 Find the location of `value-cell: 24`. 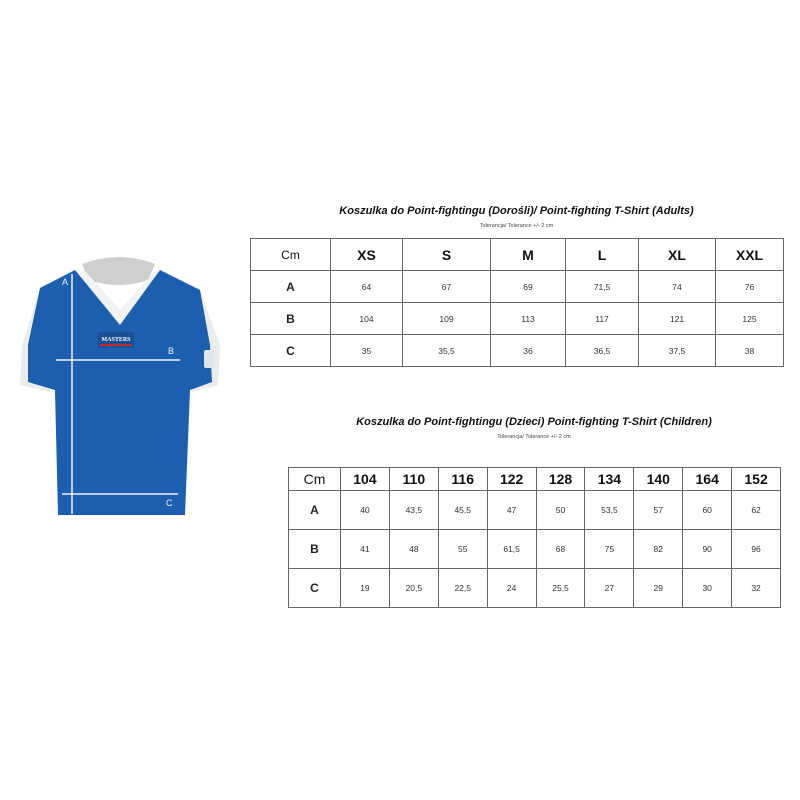

value-cell: 24 is located at coordinates (511, 588).